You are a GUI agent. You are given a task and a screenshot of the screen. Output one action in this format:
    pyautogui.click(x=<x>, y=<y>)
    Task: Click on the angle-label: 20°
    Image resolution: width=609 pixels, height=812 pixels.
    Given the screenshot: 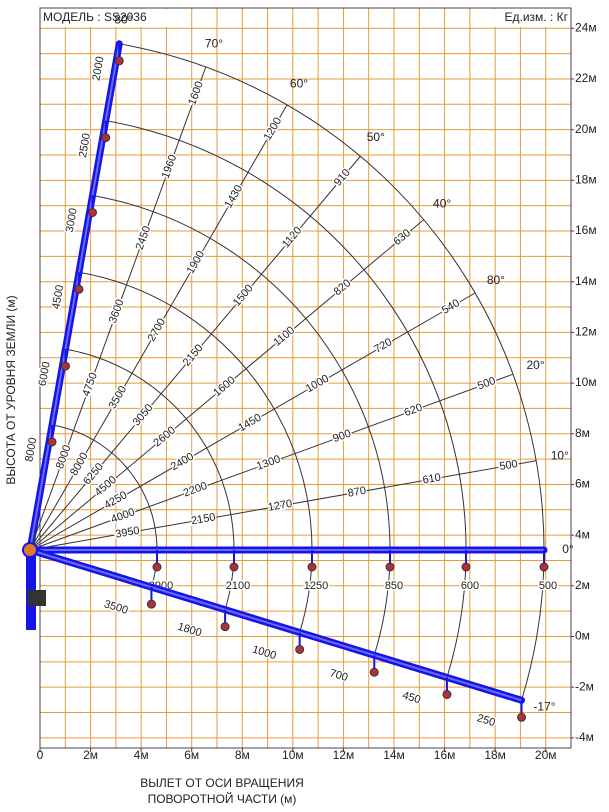 What is the action you would take?
    pyautogui.click(x=535, y=365)
    